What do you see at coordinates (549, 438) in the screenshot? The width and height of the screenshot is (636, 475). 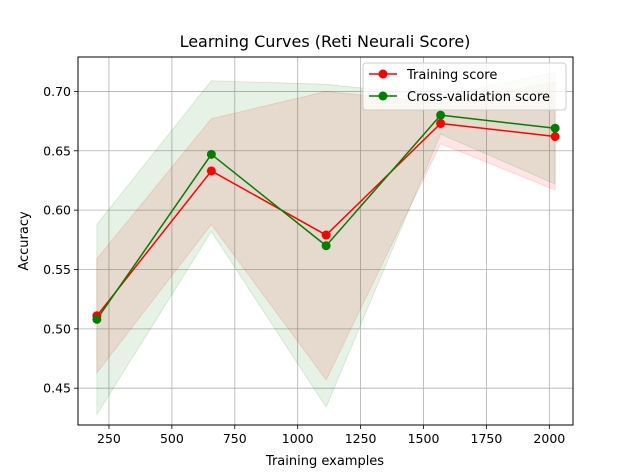 I see `x-tick-label: 2000` at bounding box center [549, 438].